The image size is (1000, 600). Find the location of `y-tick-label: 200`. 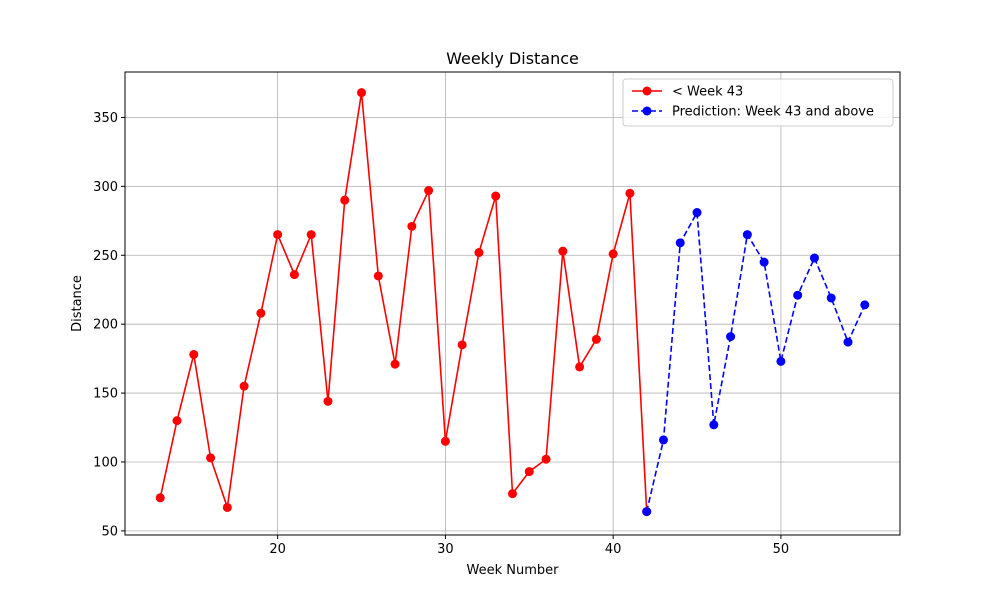

y-tick-label: 200 is located at coordinates (105, 325).